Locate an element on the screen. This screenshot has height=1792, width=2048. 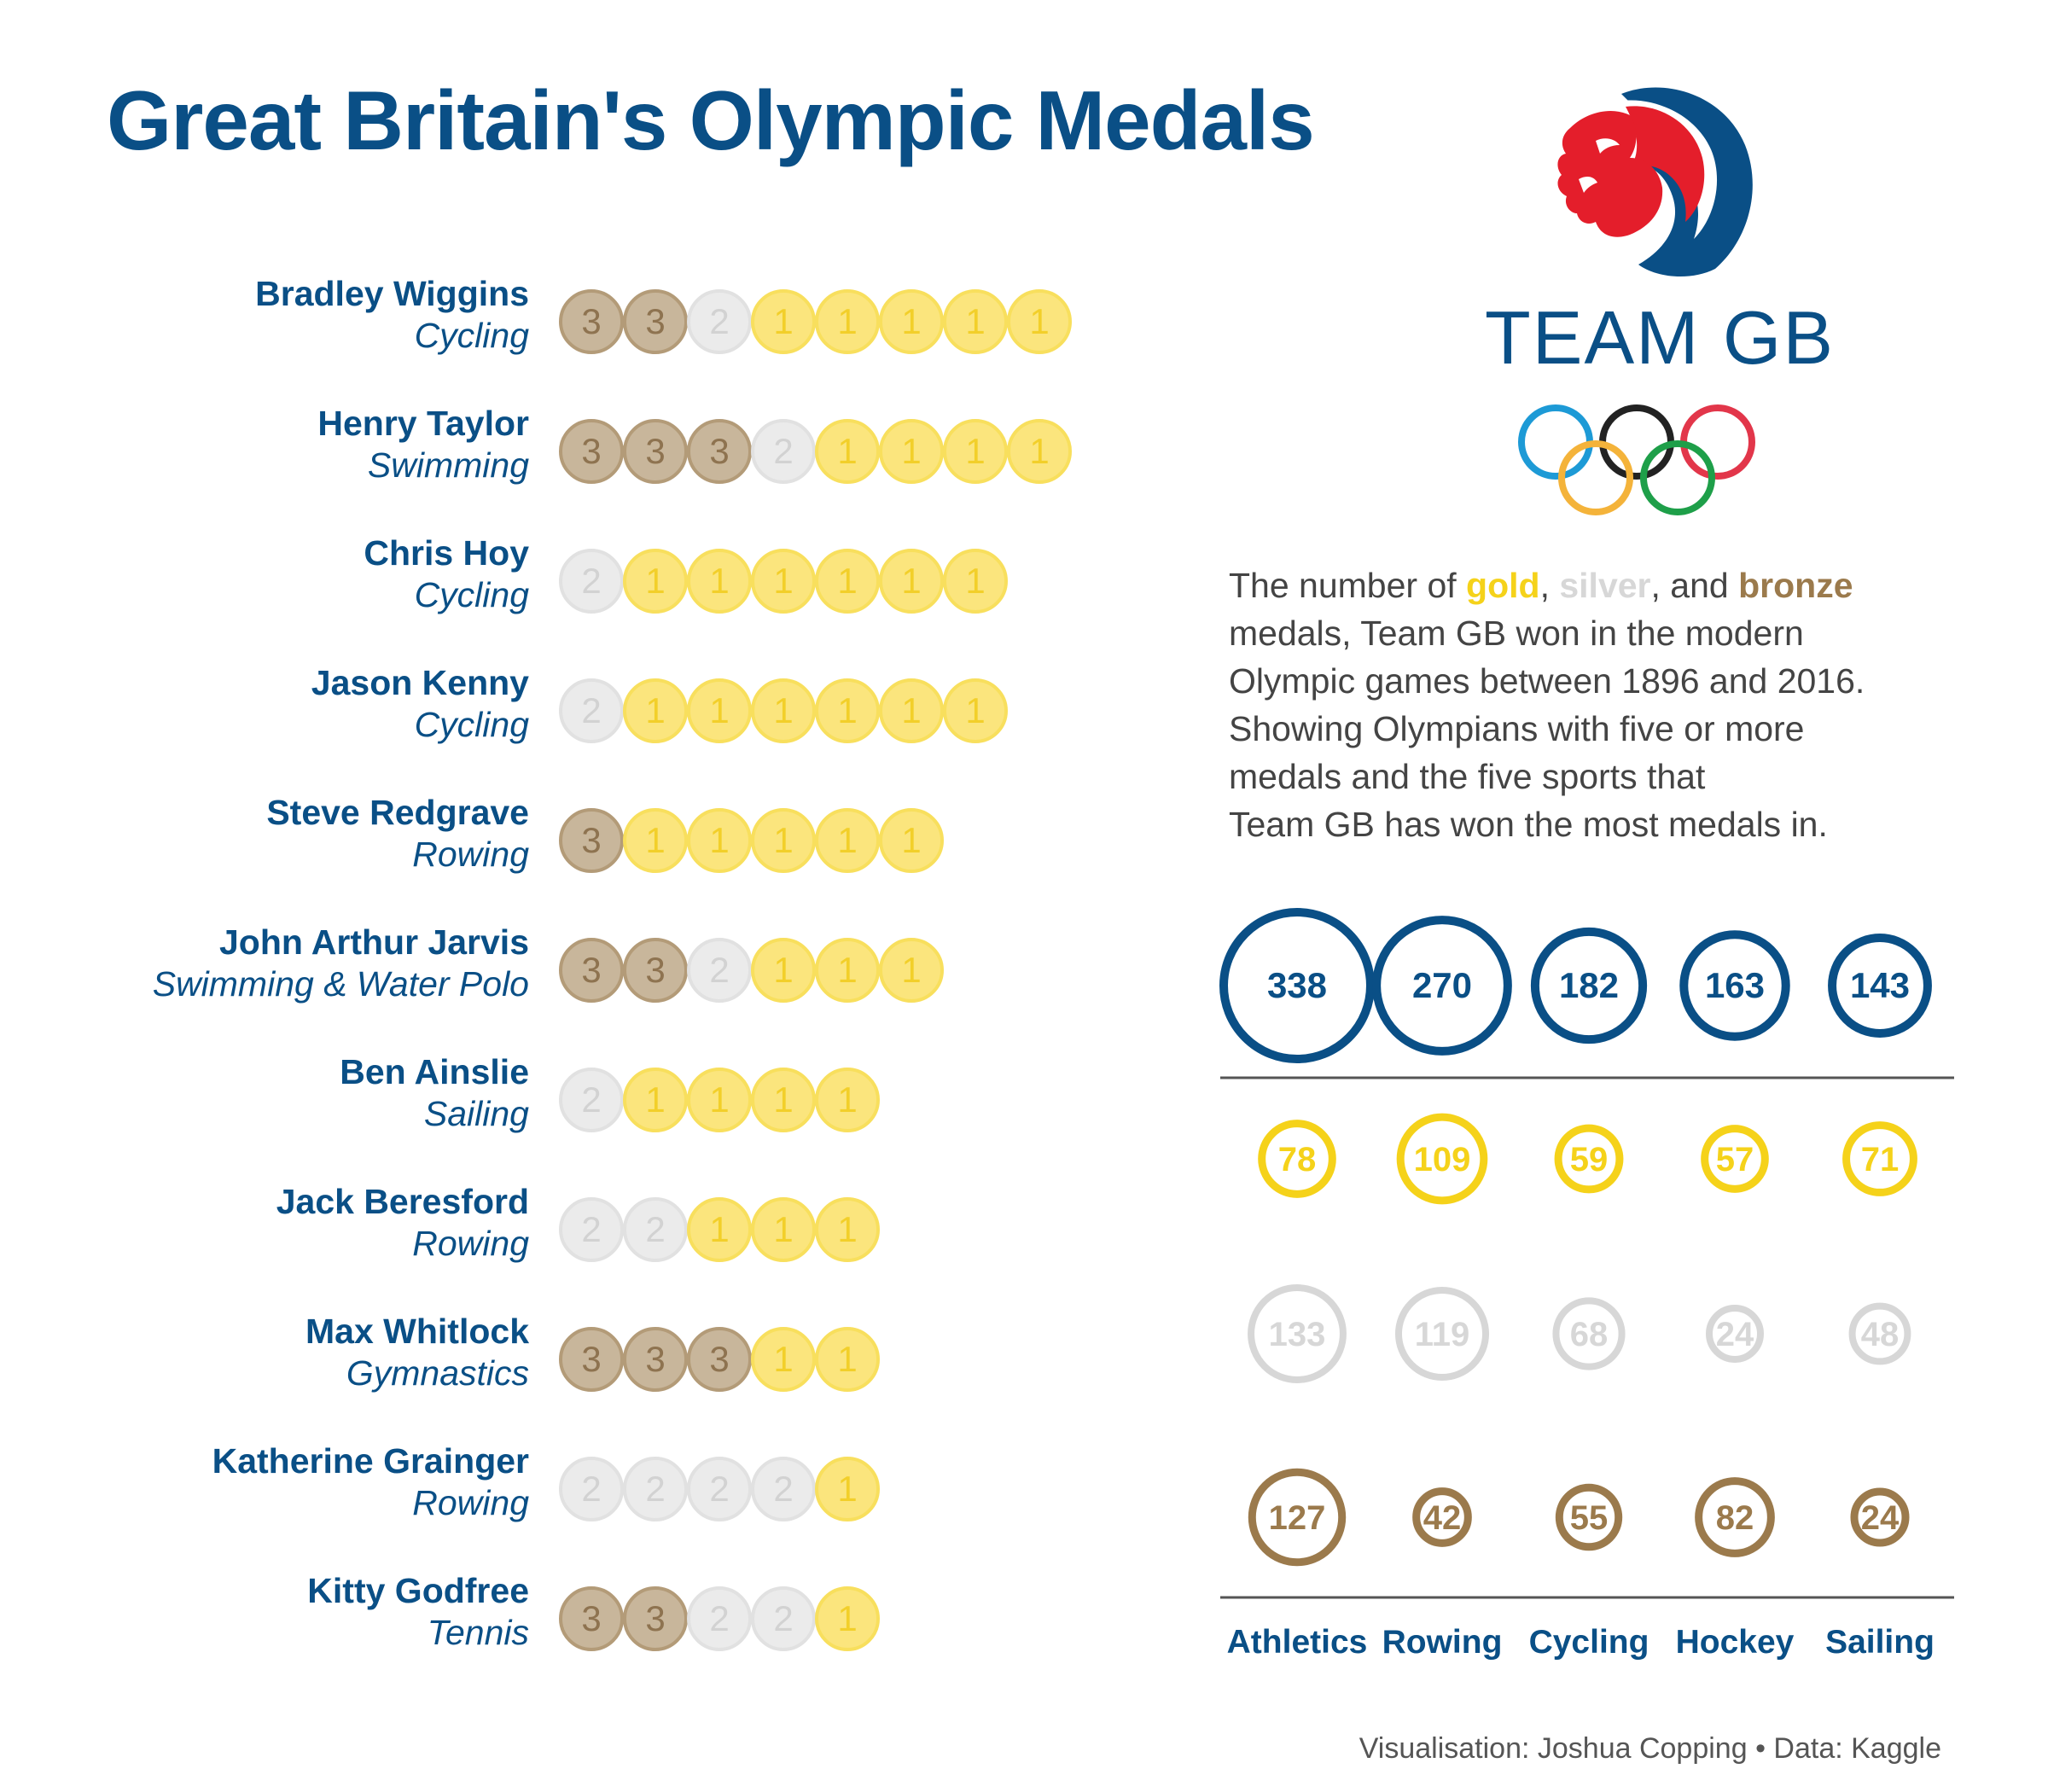
athlete-row: Max Whitlock Gymnastics 3 3 3 1 1 is located at coordinates (554, 1358).